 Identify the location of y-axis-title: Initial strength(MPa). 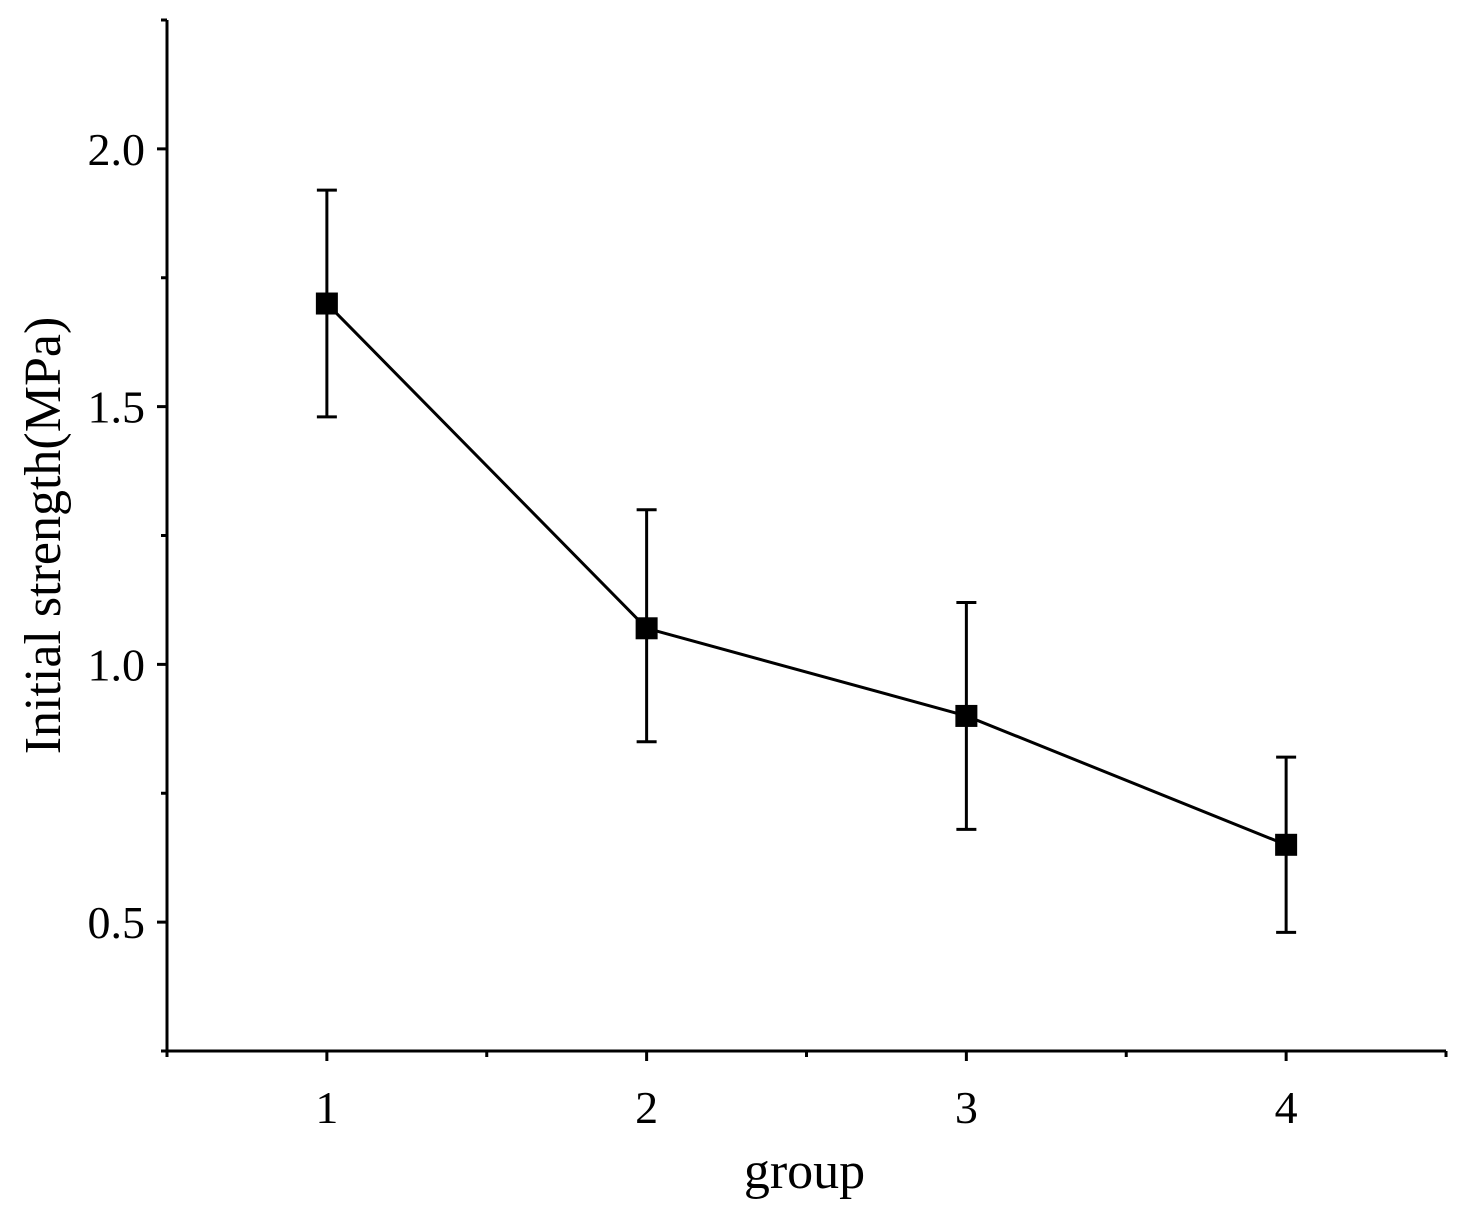
(43, 536).